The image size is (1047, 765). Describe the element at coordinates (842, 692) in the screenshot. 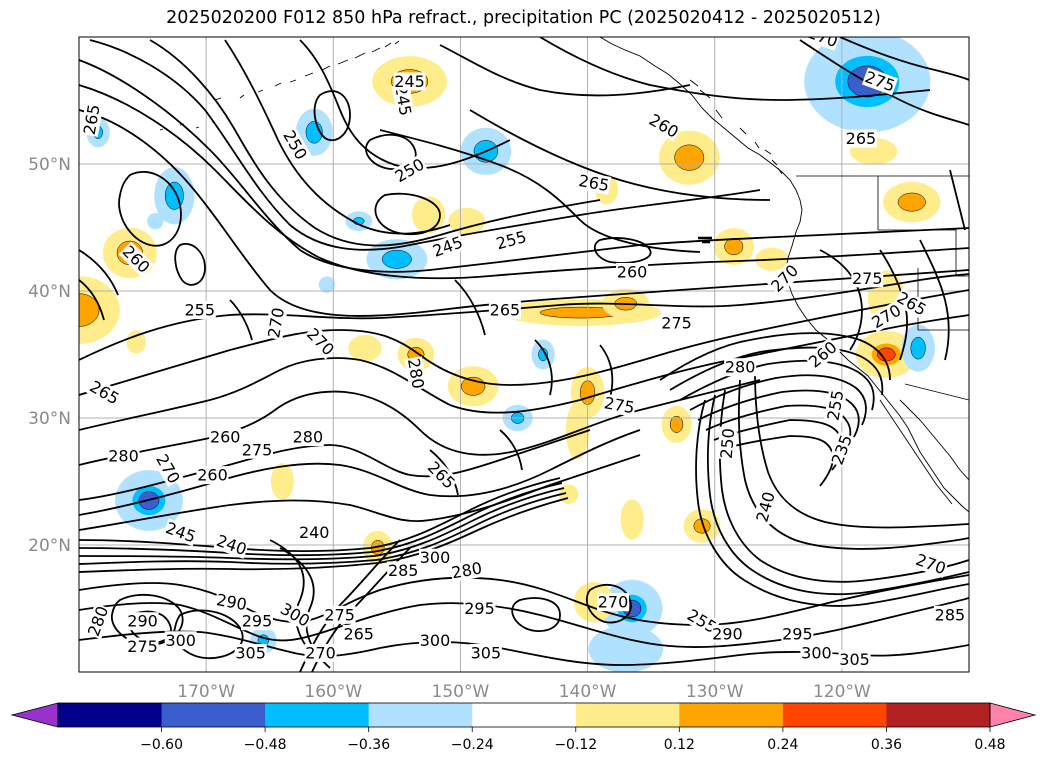

I see `longitude-tick-label: 120°W` at that location.